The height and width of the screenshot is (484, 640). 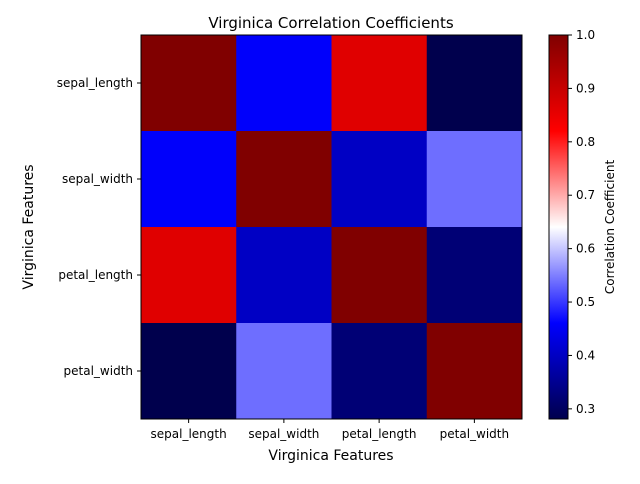 I want to click on x-axis-label: Virginica Features, so click(x=330, y=456).